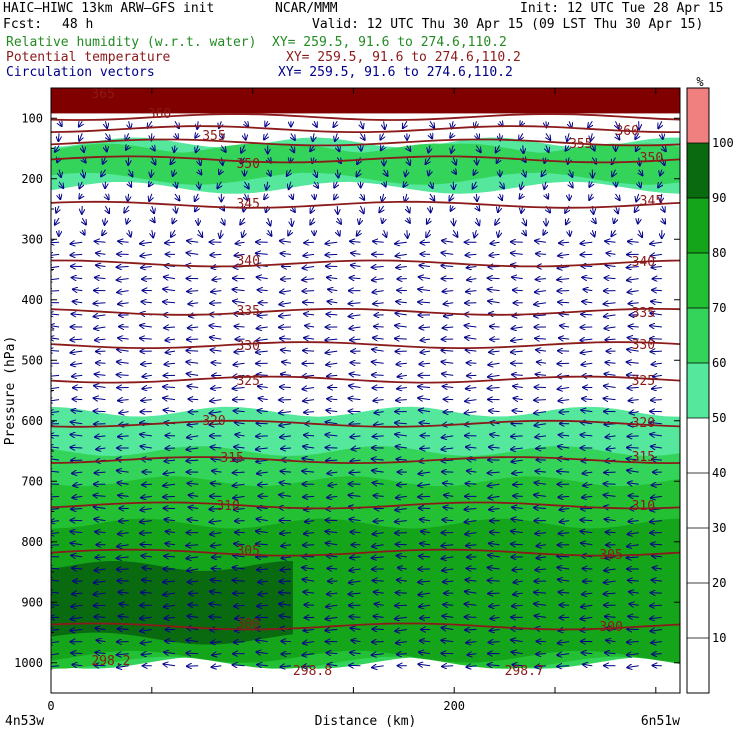 The image size is (740, 740). I want to click on contour-label-right: 305, so click(610, 555).